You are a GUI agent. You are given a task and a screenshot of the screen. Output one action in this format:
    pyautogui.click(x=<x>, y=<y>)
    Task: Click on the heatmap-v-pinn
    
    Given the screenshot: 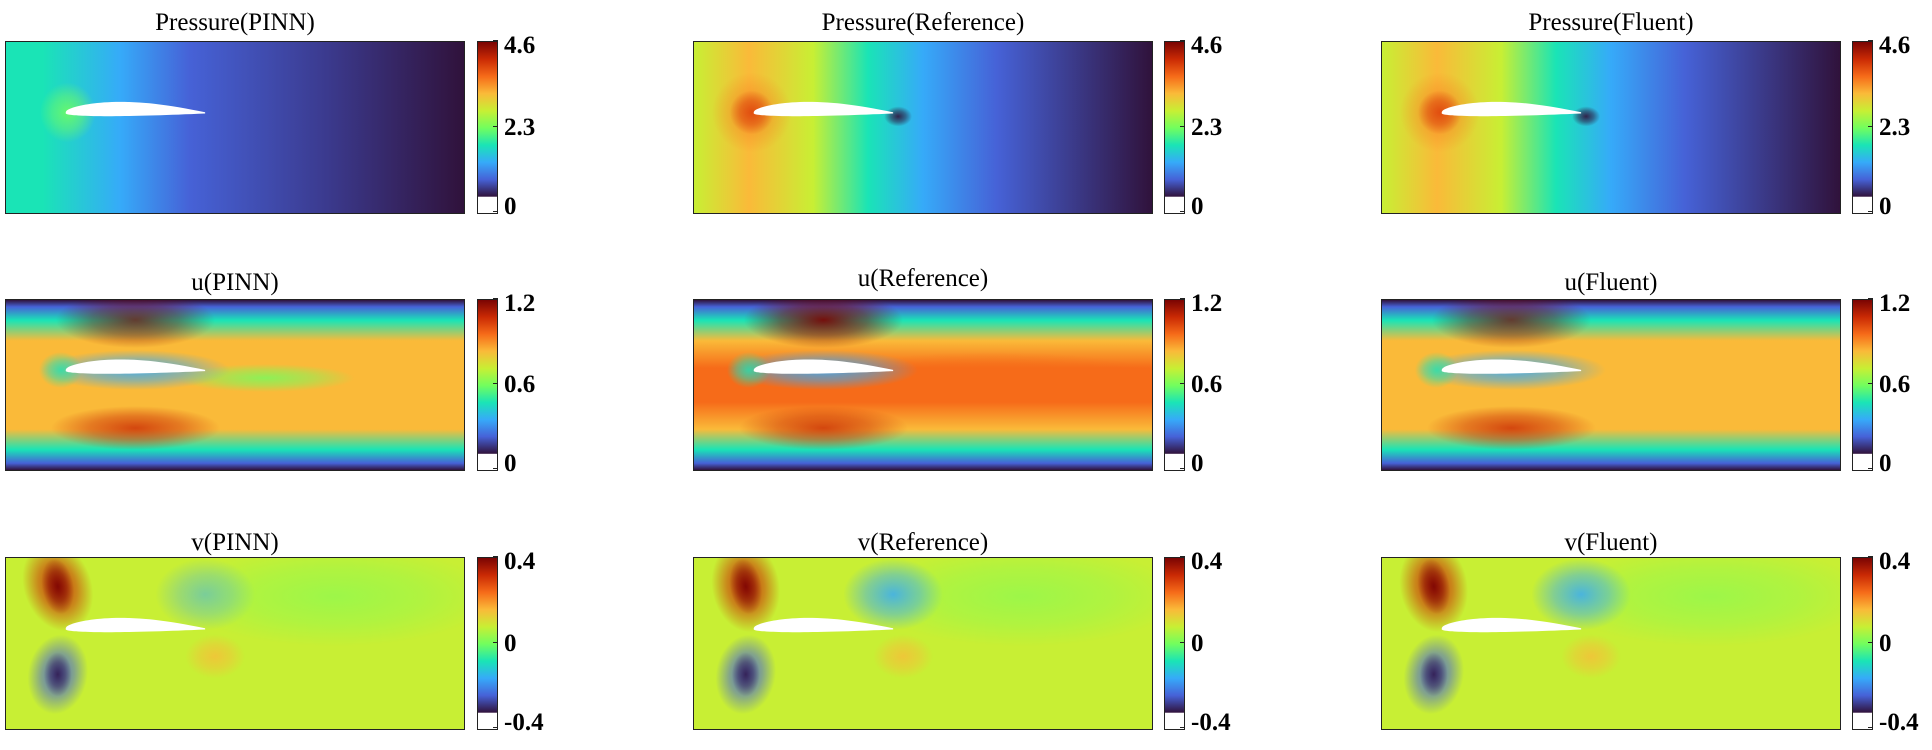 What is the action you would take?
    pyautogui.click(x=235, y=643)
    